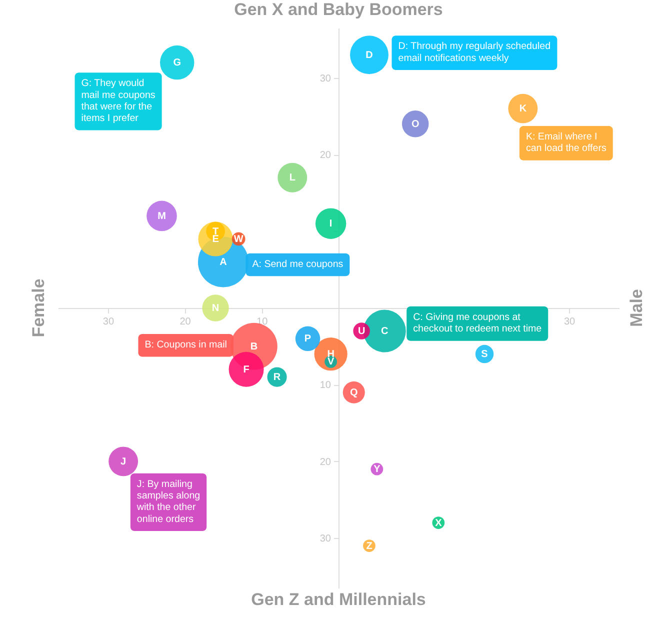 The image size is (667, 620). What do you see at coordinates (354, 392) in the screenshot?
I see `series-label: Q` at bounding box center [354, 392].